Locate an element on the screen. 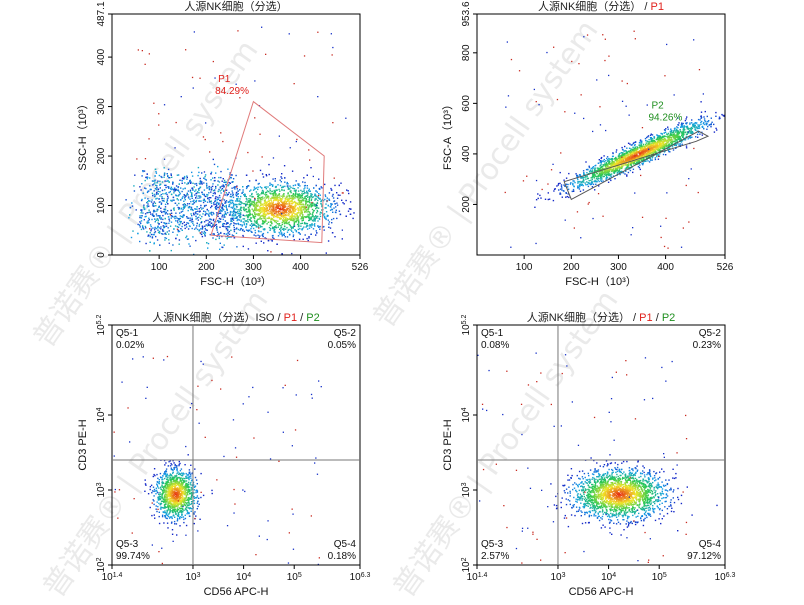 The image size is (804, 605). x-tick-label: 300 is located at coordinates (253, 267).